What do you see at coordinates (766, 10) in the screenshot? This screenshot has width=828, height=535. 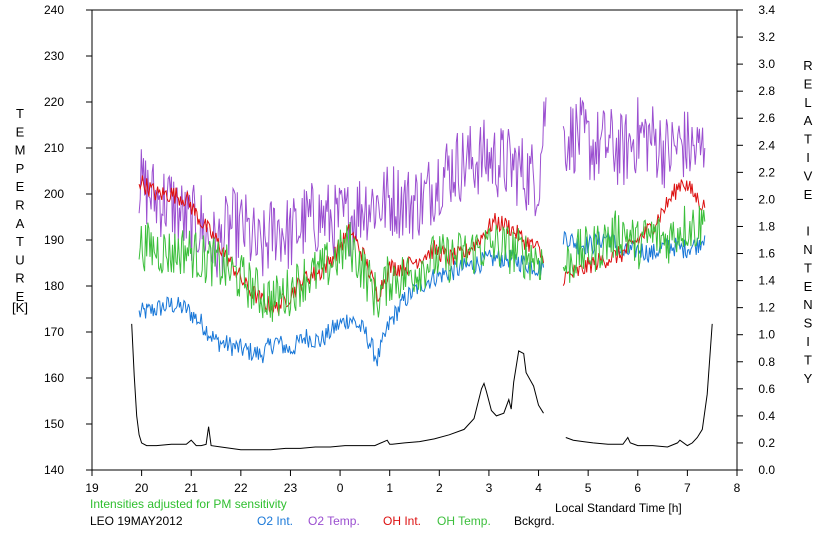 I see `y-right-tick-label: 3.4` at bounding box center [766, 10].